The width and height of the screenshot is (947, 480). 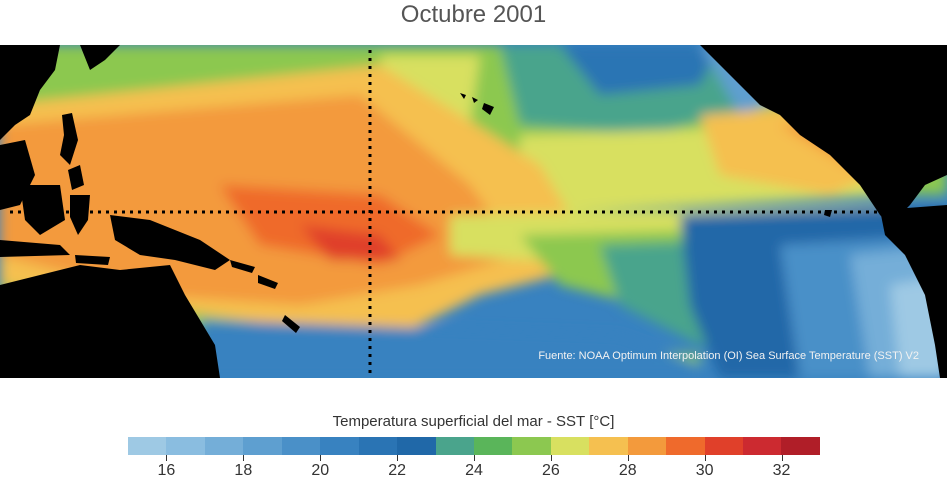 I want to click on colorbar-tick-label: 24, so click(x=474, y=470).